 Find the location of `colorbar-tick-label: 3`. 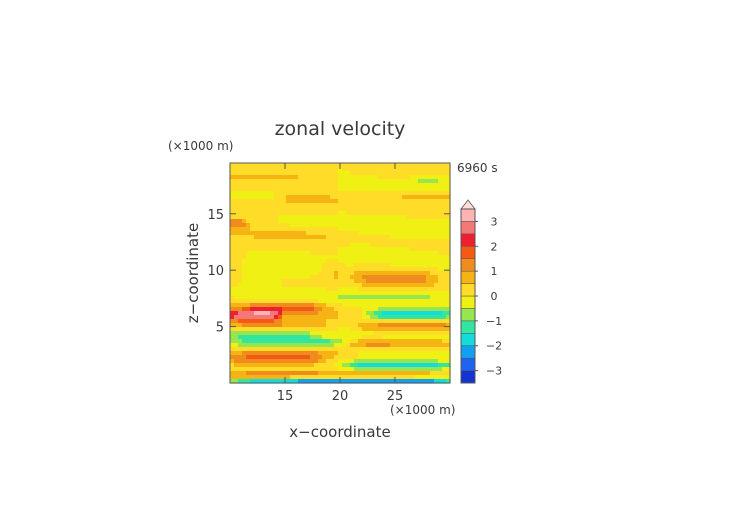

colorbar-tick-label: 3 is located at coordinates (494, 221).